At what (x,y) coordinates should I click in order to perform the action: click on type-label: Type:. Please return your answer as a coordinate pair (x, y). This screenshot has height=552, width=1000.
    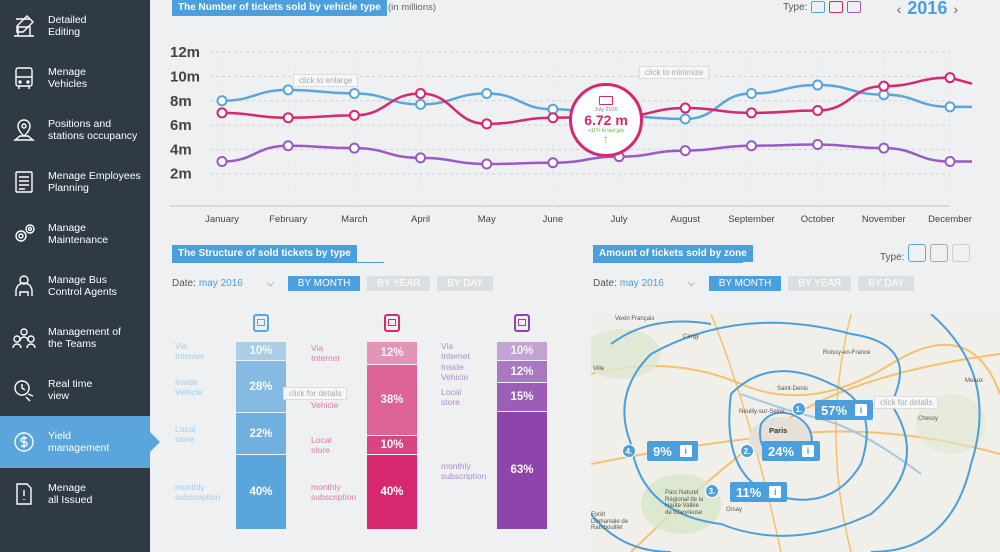
    Looking at the image, I should click on (892, 257).